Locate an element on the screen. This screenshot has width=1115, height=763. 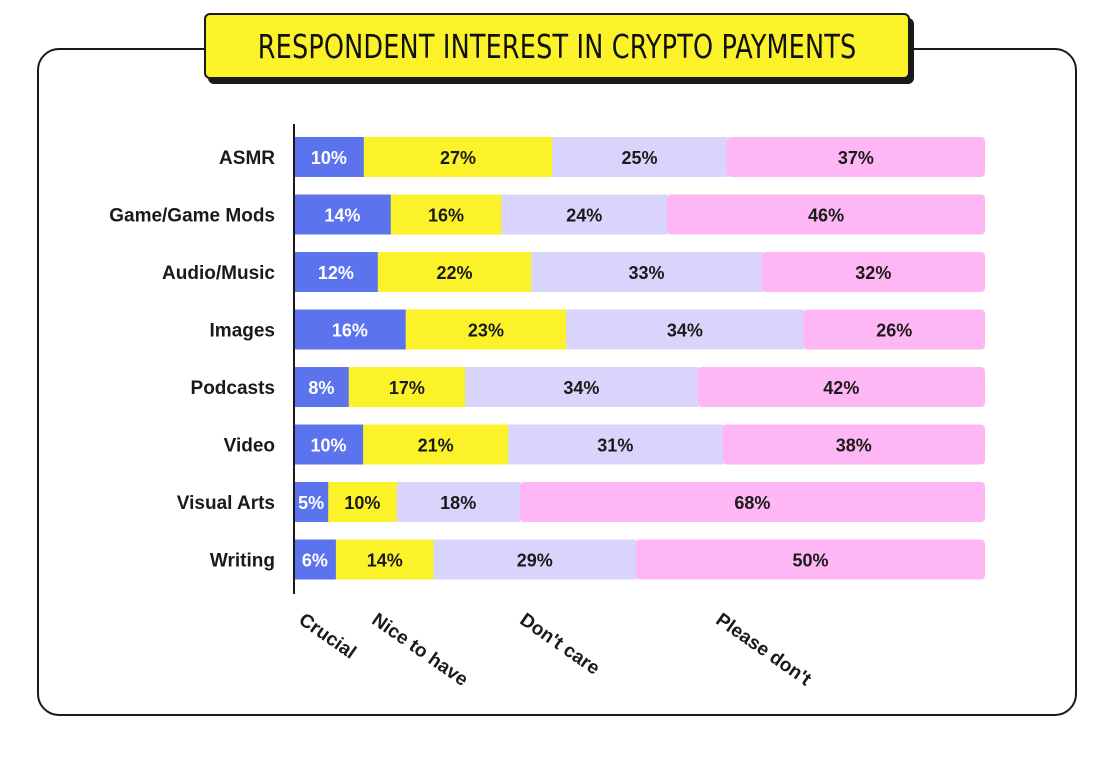
legend-item: Please don't is located at coordinates (764, 649).